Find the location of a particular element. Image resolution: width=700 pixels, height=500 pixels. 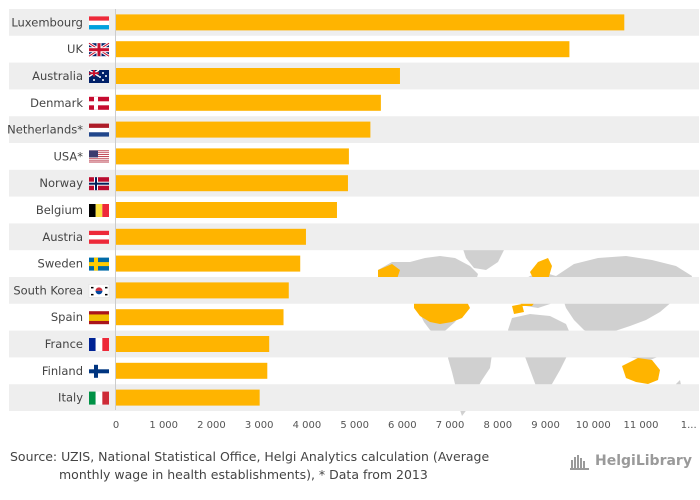

bar-usa is located at coordinates (232, 156).